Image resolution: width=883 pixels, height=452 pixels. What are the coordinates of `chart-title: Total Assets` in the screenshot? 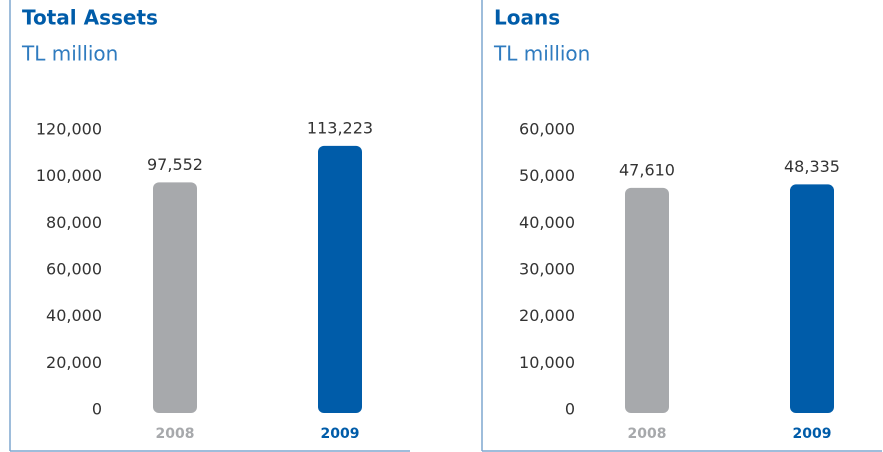 It's located at (90, 18).